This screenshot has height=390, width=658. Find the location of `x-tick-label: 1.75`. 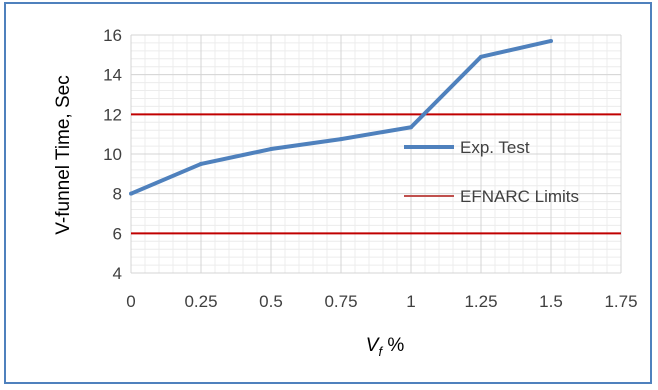

x-tick-label: 1.75 is located at coordinates (620, 301).